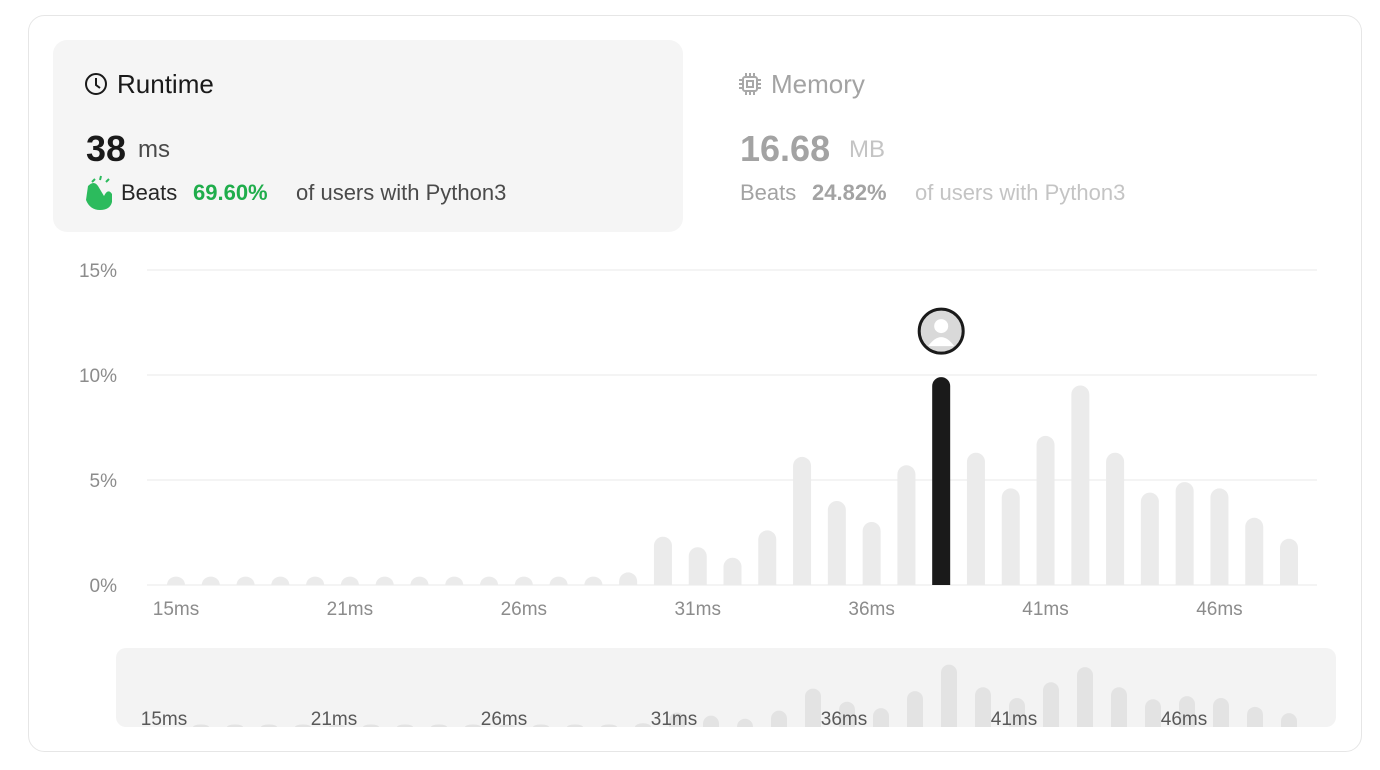 The image size is (1380, 770). I want to click on x-tick-label: 41ms, so click(1045, 609).